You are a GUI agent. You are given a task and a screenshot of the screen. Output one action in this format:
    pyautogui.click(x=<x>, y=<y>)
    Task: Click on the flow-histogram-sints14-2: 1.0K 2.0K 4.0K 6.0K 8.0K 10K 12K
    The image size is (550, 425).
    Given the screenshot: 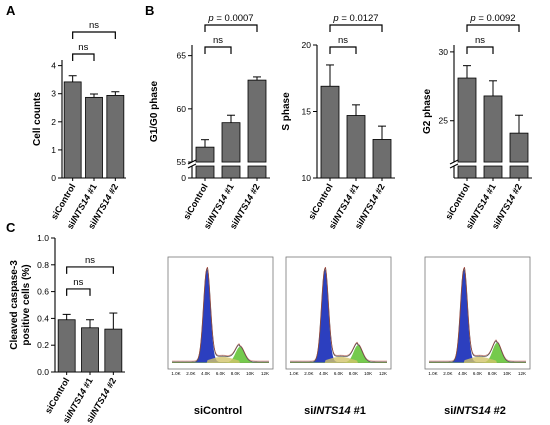 What is the action you would take?
    pyautogui.click(x=477, y=316)
    